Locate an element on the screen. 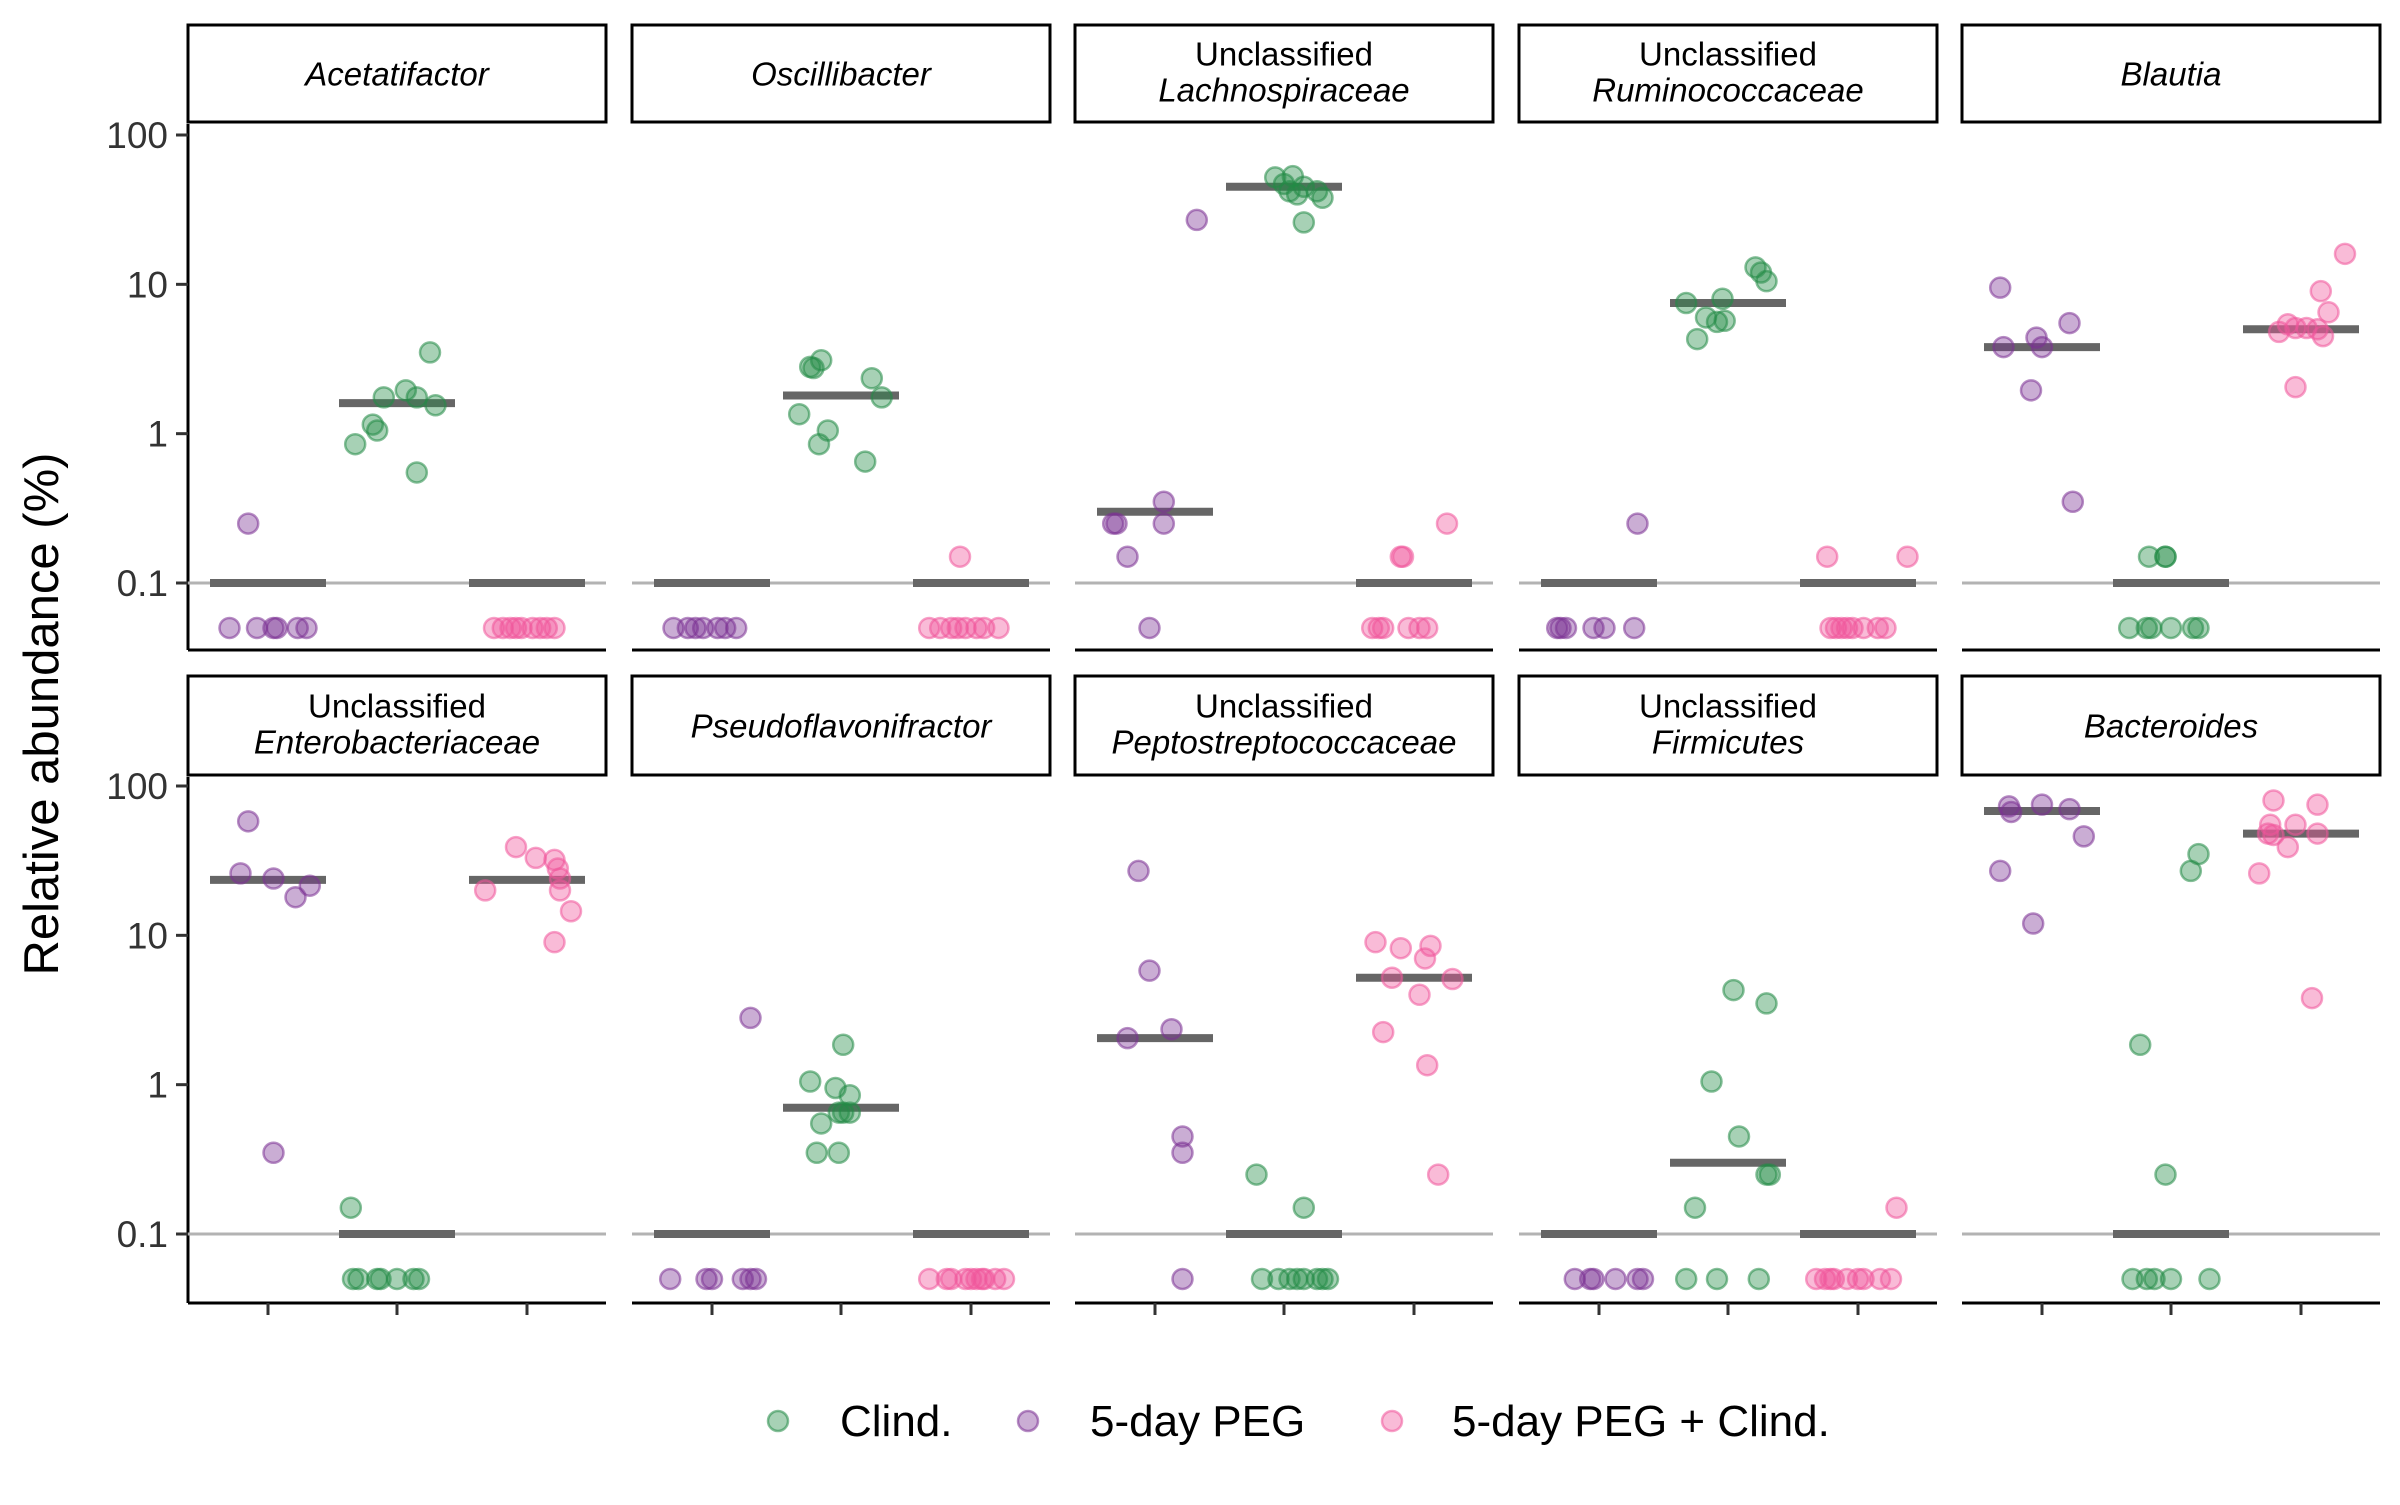  facet-title-line: Peptostreptococcaceae is located at coordinates (1284, 742).